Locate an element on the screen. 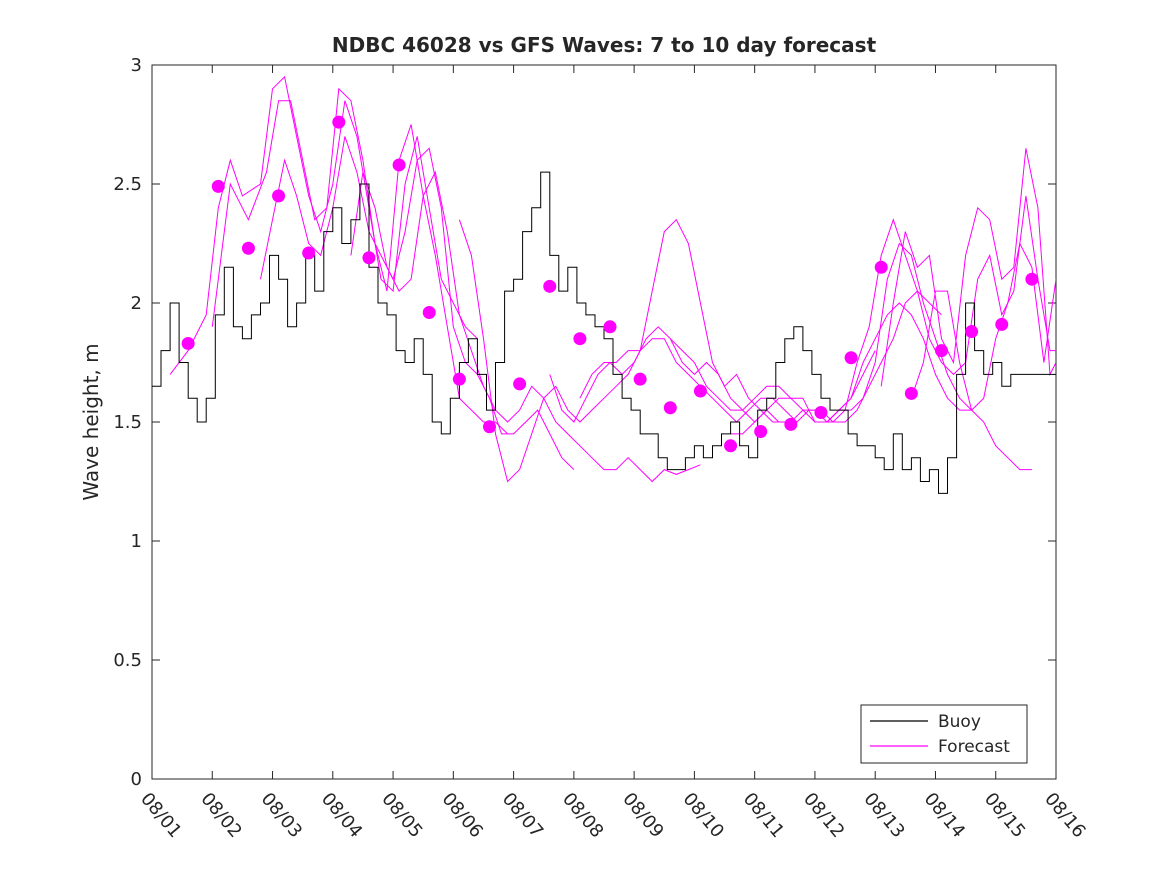 Image resolution: width=1167 pixels, height=875 pixels. x-tick-label: 08/07 is located at coordinates (522, 815).